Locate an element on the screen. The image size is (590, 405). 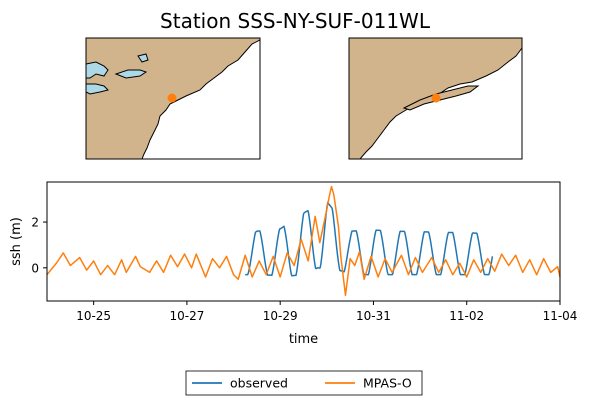
x-tick-label: 10-25 is located at coordinates (93, 316).